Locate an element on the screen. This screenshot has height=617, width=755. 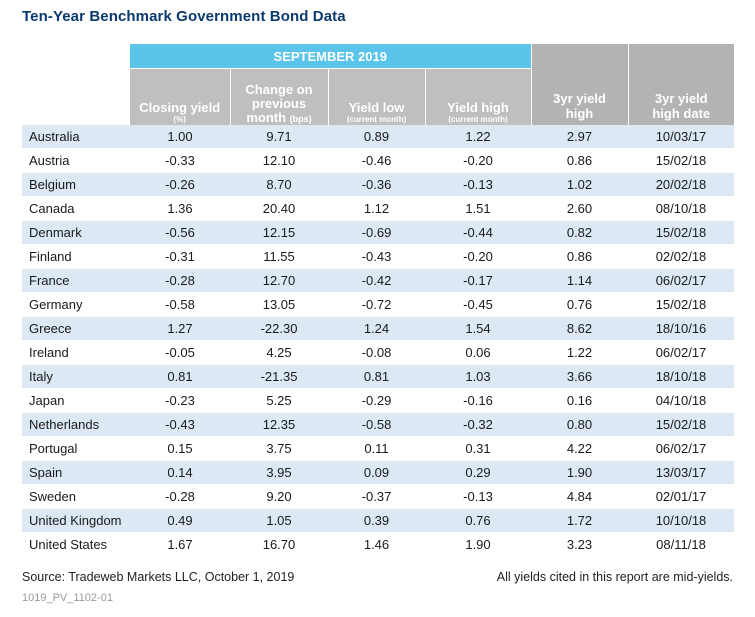
cell-high: 1.51 is located at coordinates (478, 208).